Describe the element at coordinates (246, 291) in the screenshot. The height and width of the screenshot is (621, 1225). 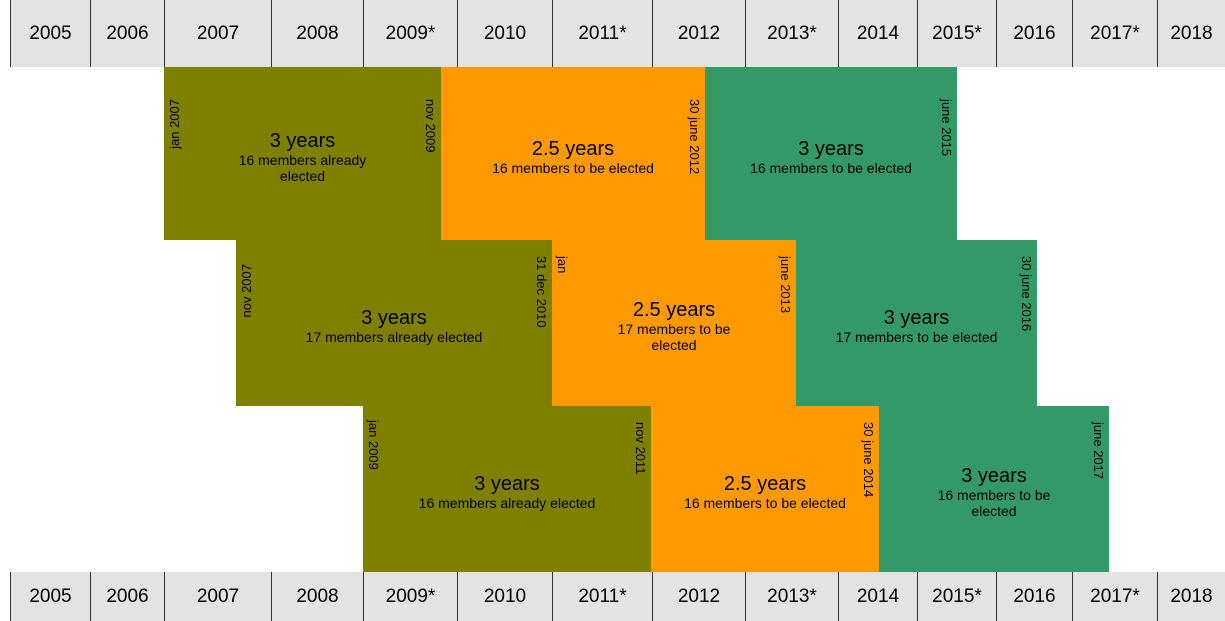
I see `start-date: nov 2007` at that location.